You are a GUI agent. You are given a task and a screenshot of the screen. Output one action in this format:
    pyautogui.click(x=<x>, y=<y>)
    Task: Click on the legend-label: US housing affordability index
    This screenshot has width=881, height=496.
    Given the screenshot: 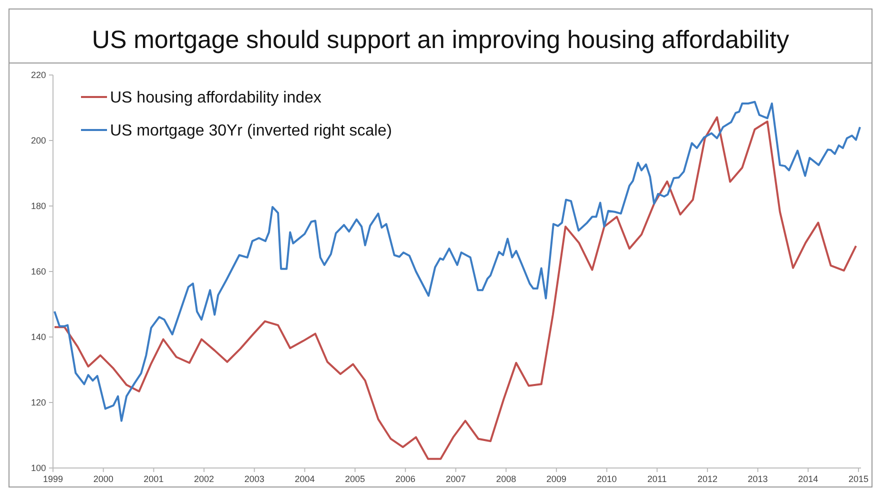 What is the action you would take?
    pyautogui.click(x=216, y=98)
    